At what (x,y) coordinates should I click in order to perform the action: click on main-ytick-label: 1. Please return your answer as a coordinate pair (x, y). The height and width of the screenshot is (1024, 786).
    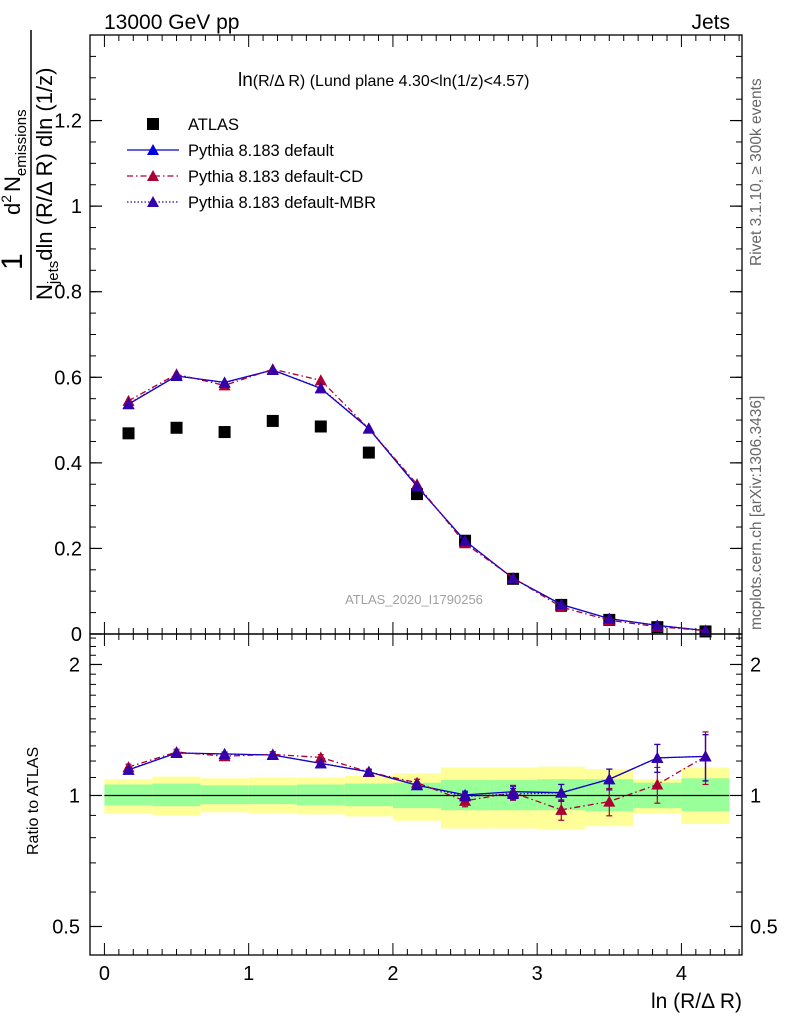
    Looking at the image, I should click on (76, 207).